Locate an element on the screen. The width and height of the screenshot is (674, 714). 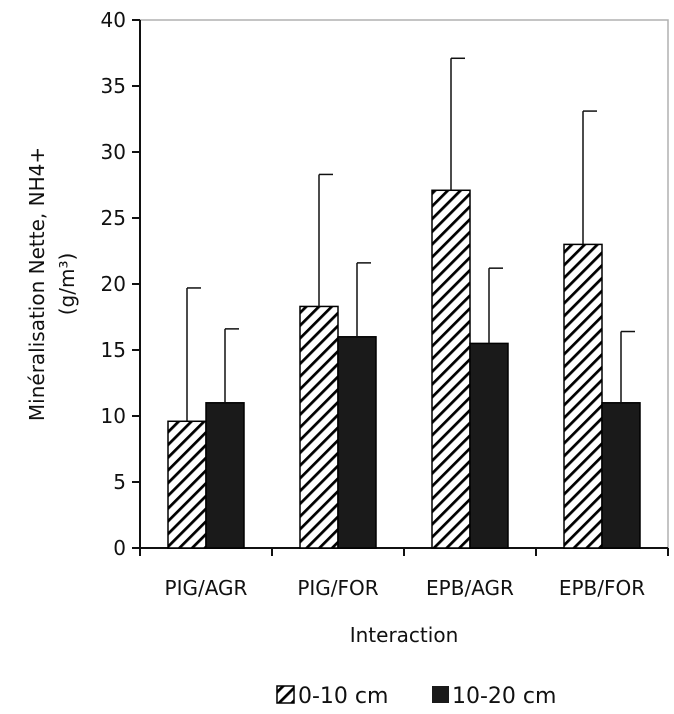
legend-swatch-10-20cm is located at coordinates (440, 694).